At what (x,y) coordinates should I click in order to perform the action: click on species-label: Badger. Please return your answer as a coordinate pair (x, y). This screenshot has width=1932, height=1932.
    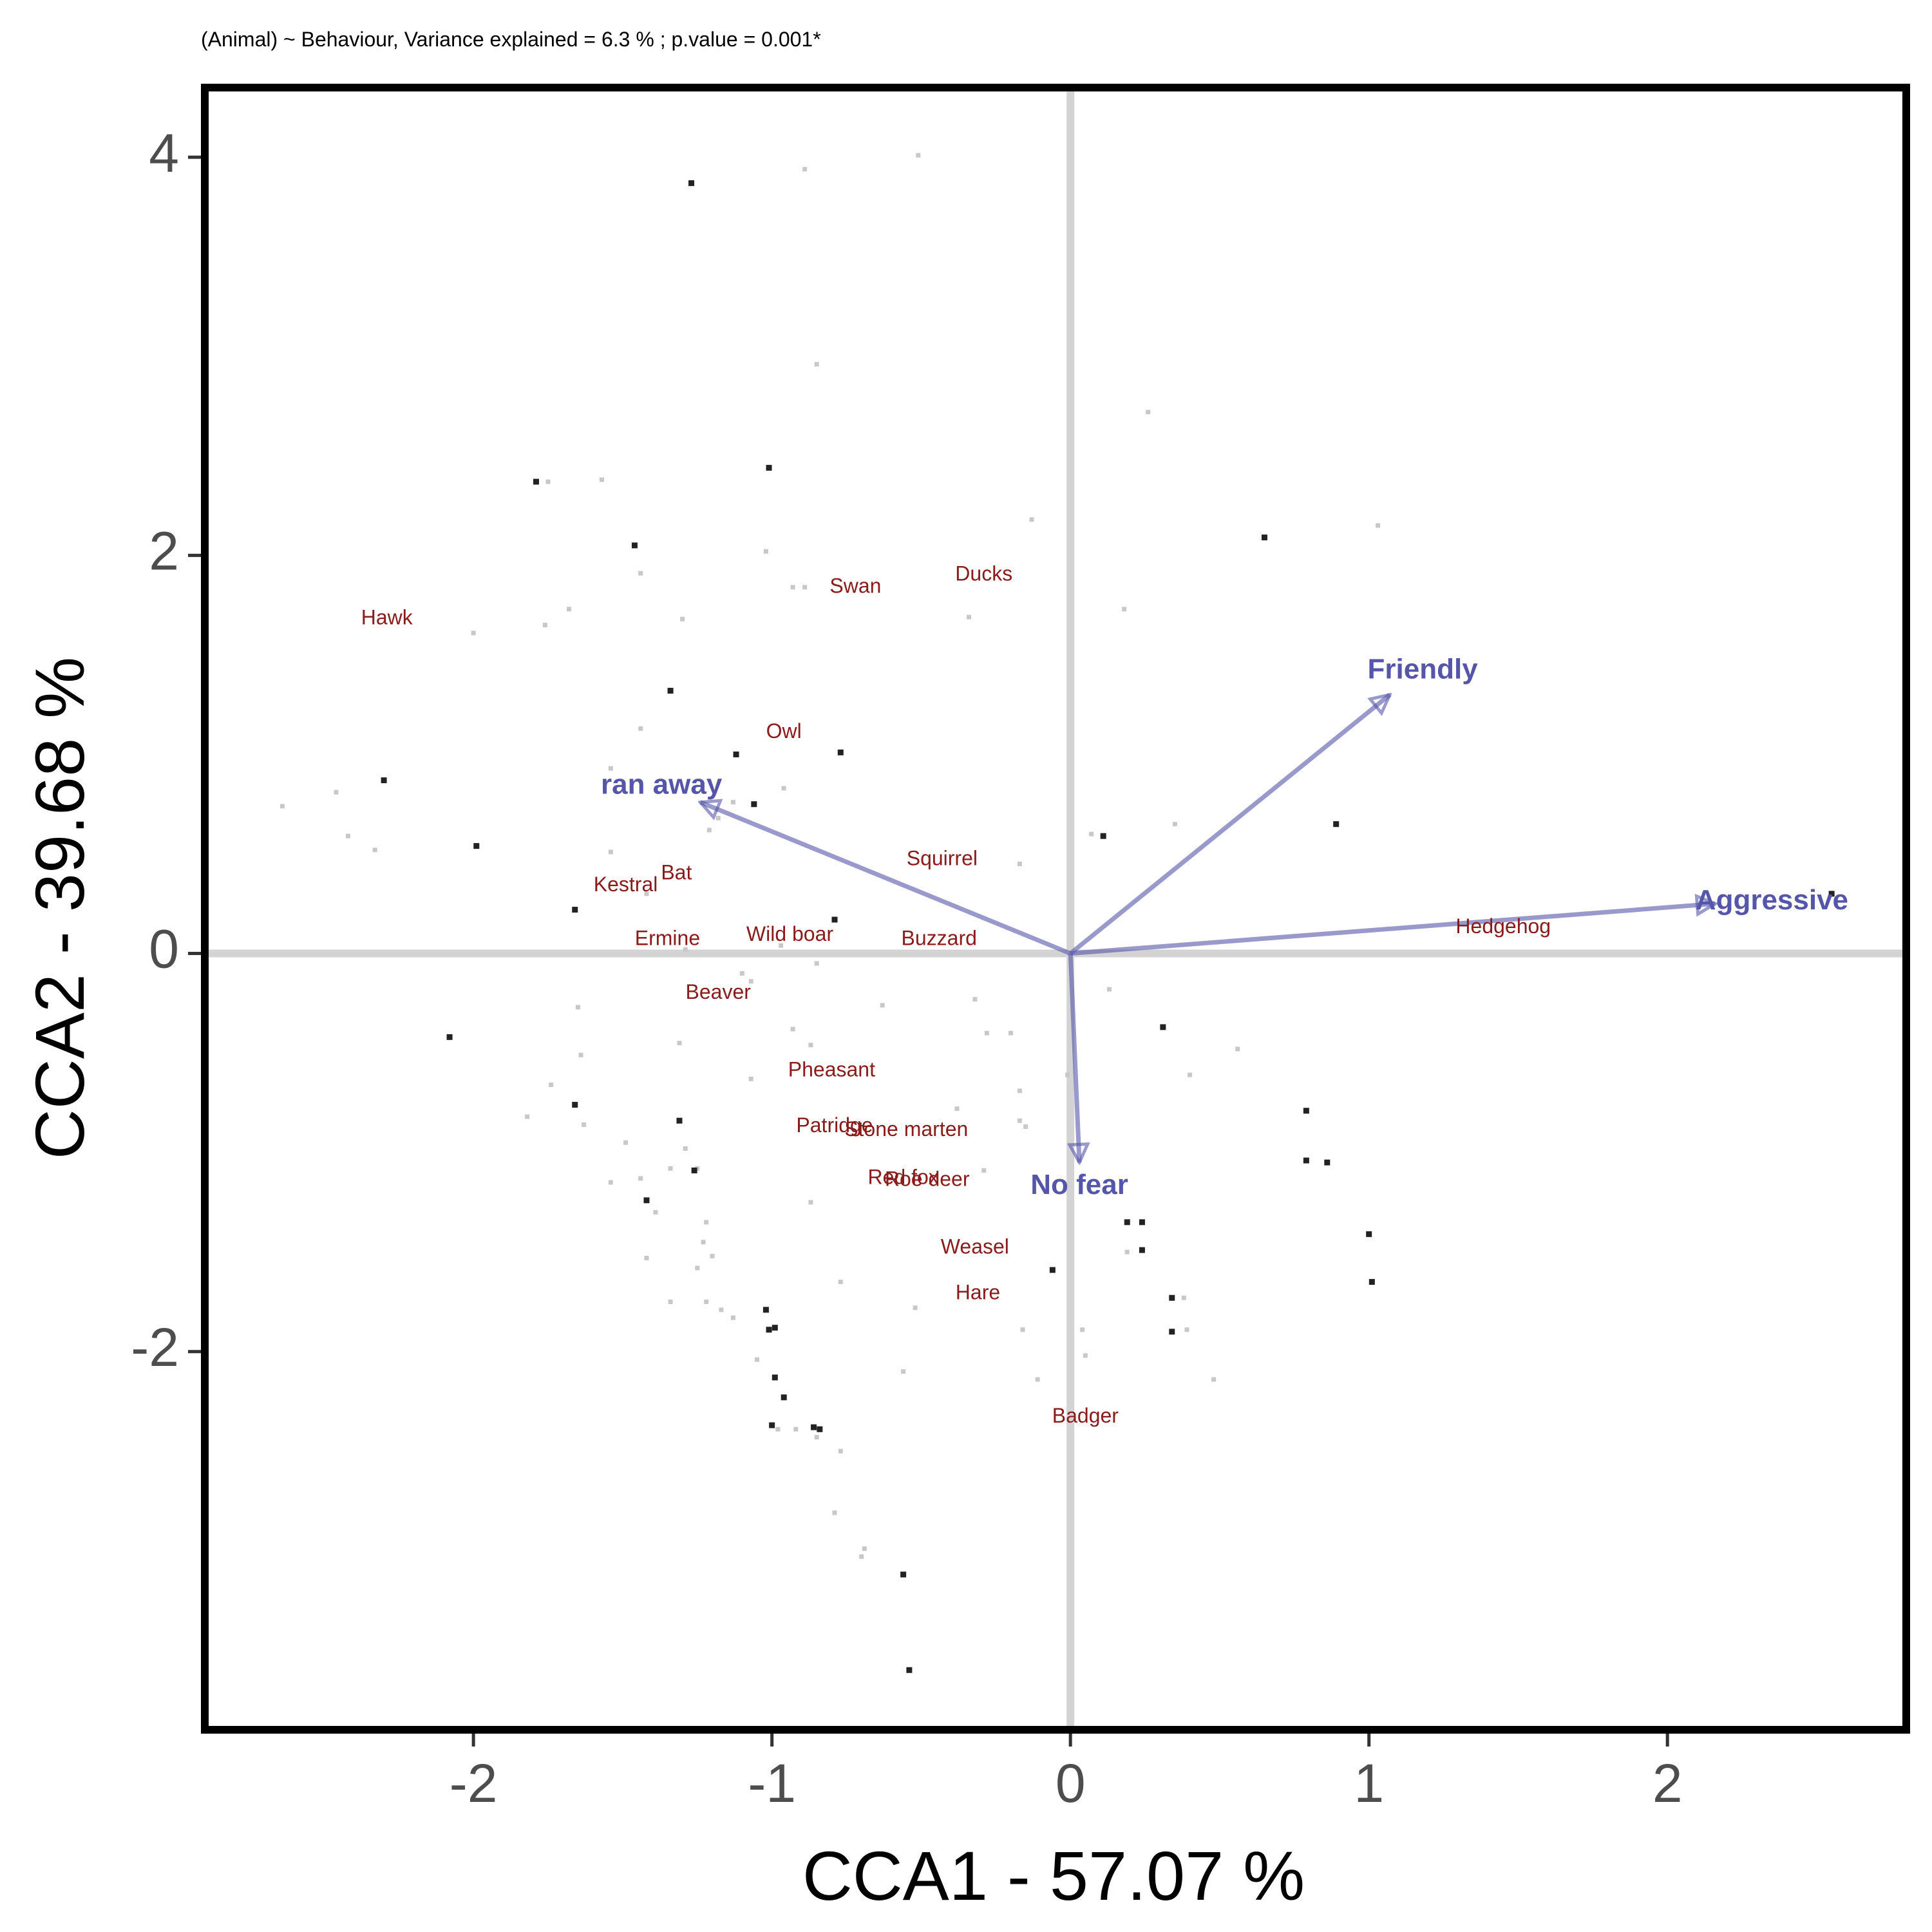
    Looking at the image, I should click on (1085, 1415).